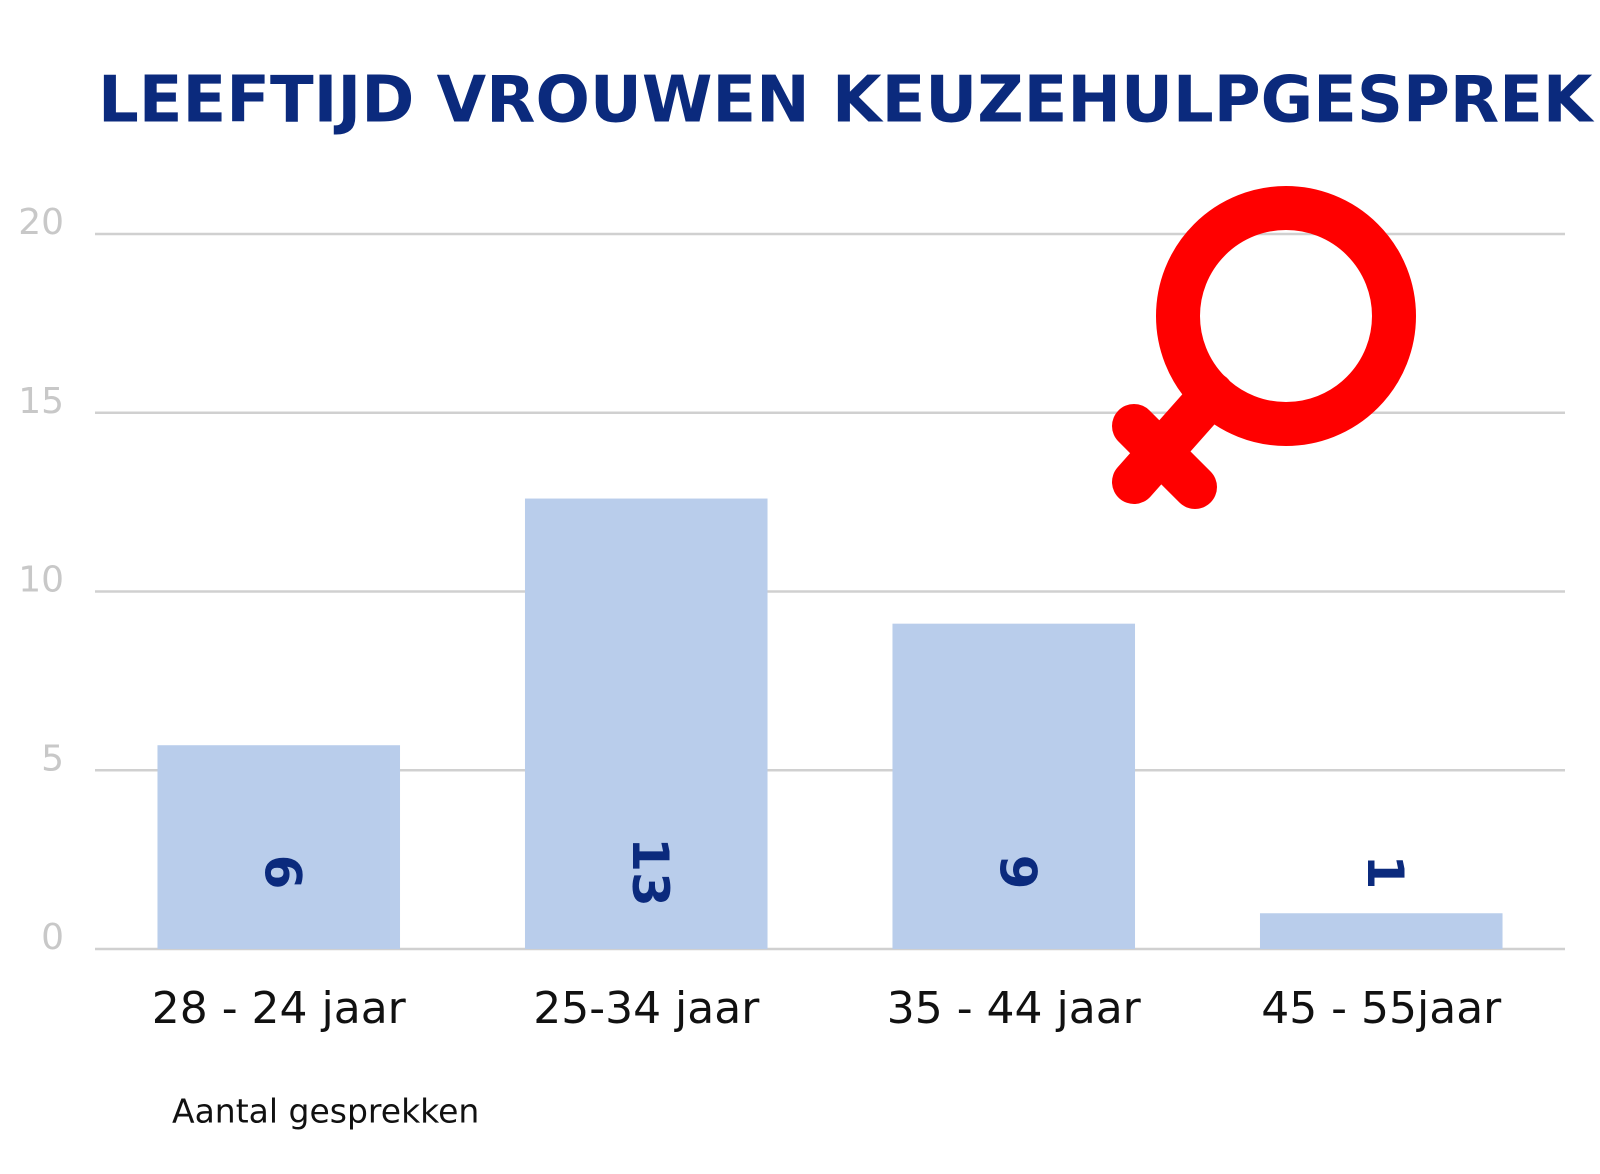 Image resolution: width=1600 pixels, height=1174 pixels. Describe the element at coordinates (52, 758) in the screenshot. I see `y-tick-label: 5` at that location.